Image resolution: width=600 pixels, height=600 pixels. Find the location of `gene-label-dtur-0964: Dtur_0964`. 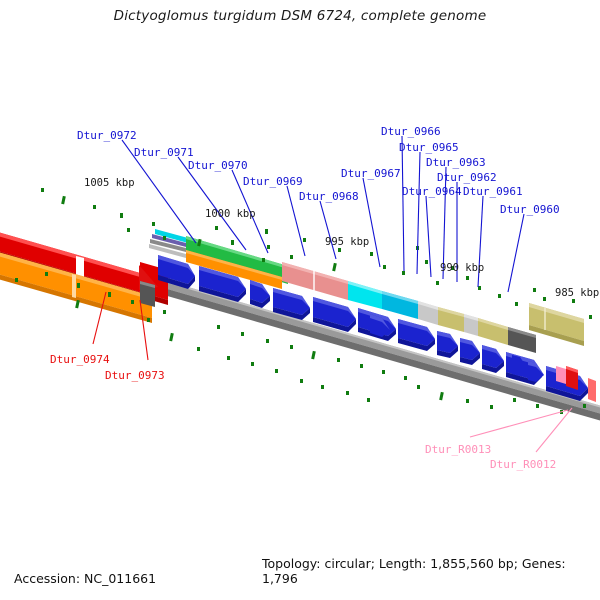

gene-label-dtur-0964: Dtur_0964 is located at coordinates (432, 191).